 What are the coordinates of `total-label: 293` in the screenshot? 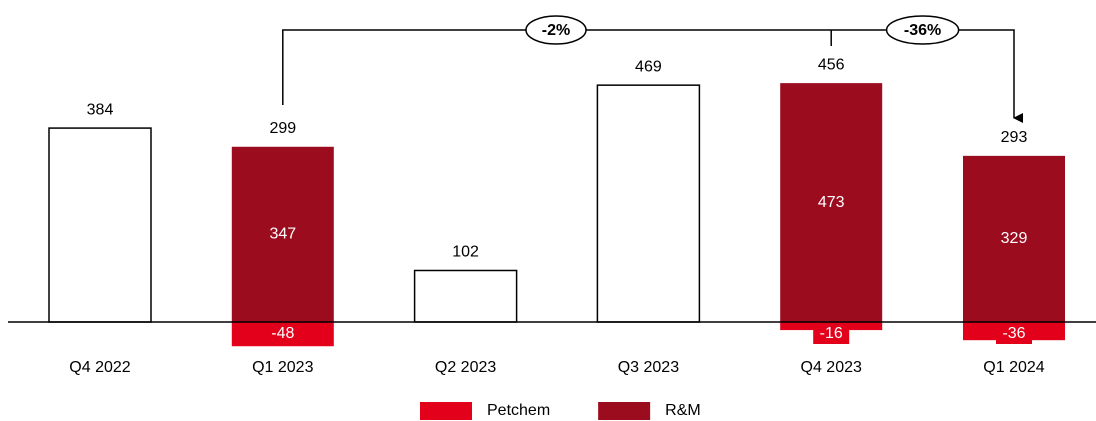 It's located at (1014, 137).